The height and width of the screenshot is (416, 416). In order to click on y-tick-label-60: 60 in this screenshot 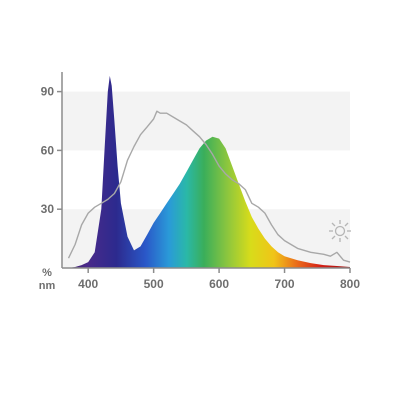, I will do `click(48, 150)`.